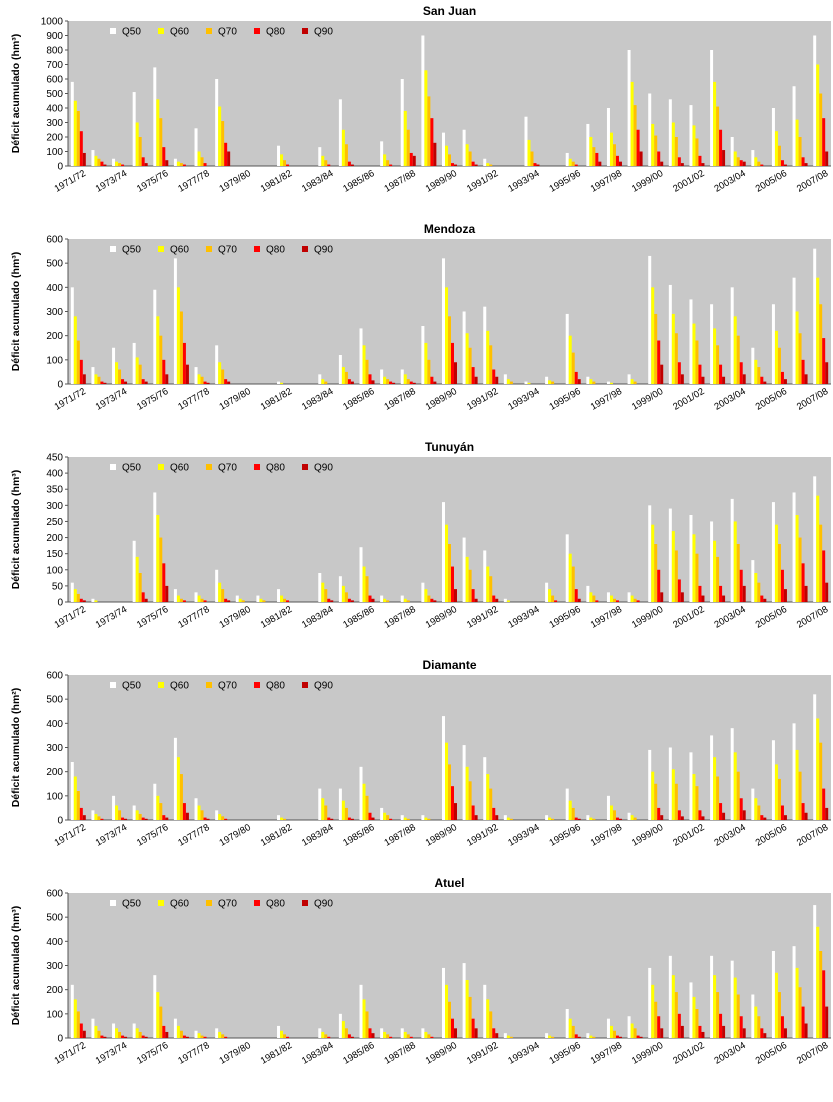 This screenshot has height=1102, width=833. I want to click on y-tick-label: 800, so click(54, 51).